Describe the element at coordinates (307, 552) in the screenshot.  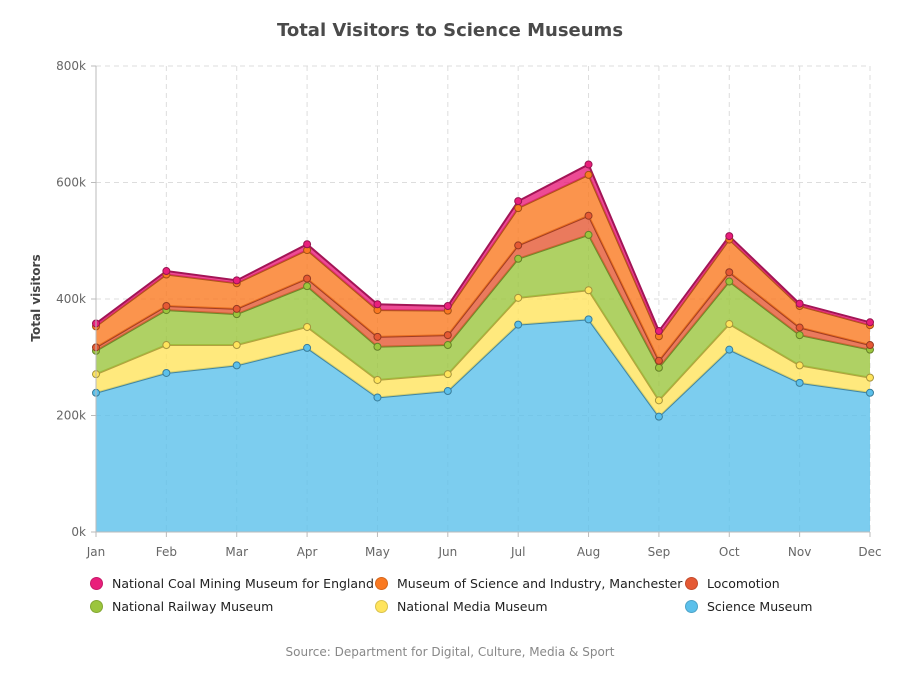
I see `x-tick-label: Apr` at that location.